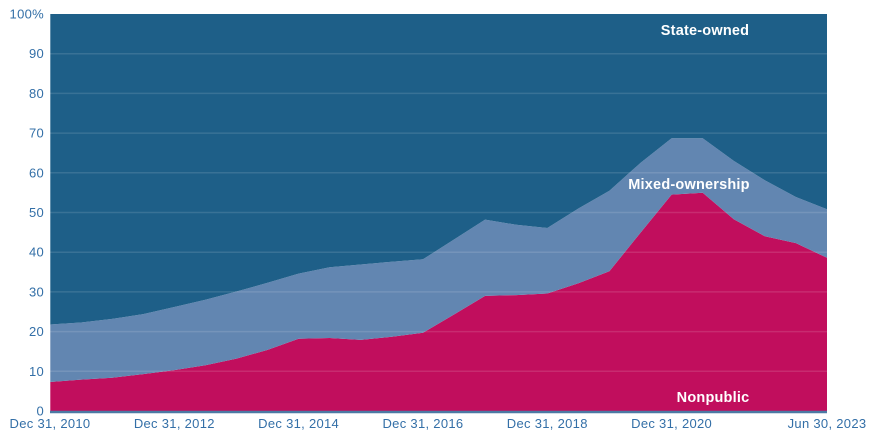 The height and width of the screenshot is (448, 878). What do you see at coordinates (298, 423) in the screenshot?
I see `x-tick-label: Dec 31, 2014` at bounding box center [298, 423].